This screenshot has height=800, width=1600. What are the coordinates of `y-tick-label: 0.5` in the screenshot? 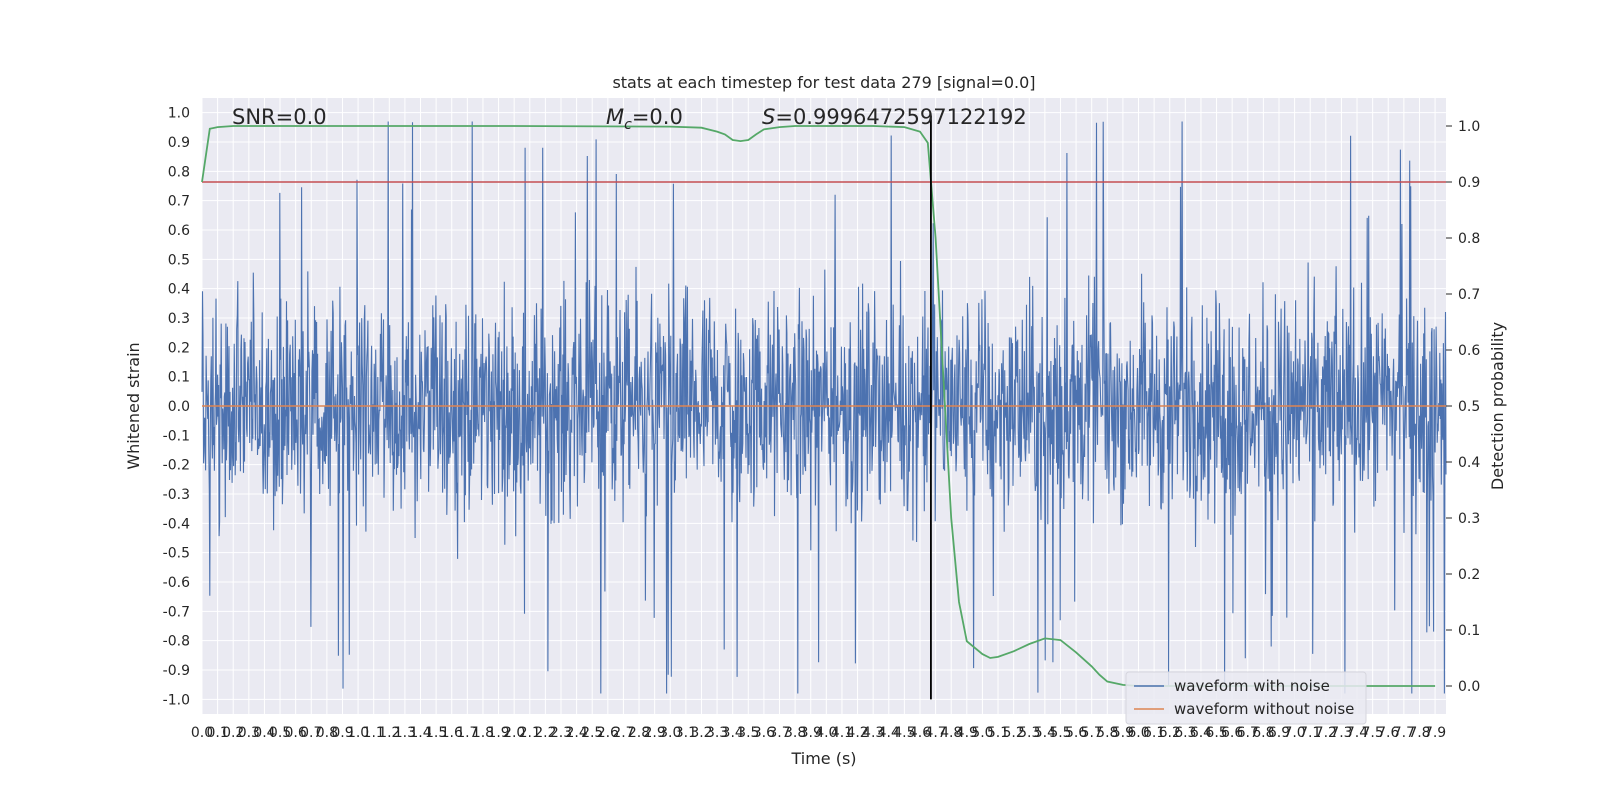 It's located at (179, 260).